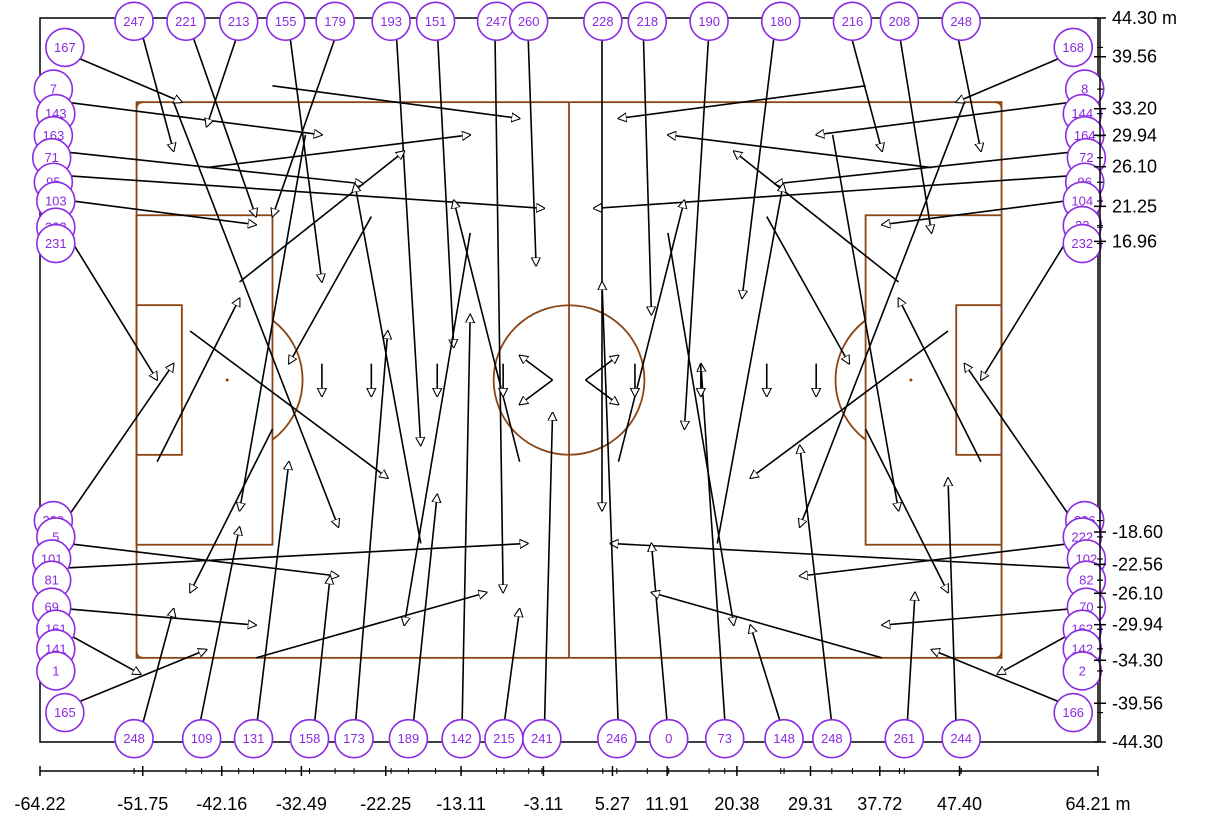 Image resolution: width=1212 pixels, height=819 pixels. I want to click on penalty-spot, so click(911, 380).